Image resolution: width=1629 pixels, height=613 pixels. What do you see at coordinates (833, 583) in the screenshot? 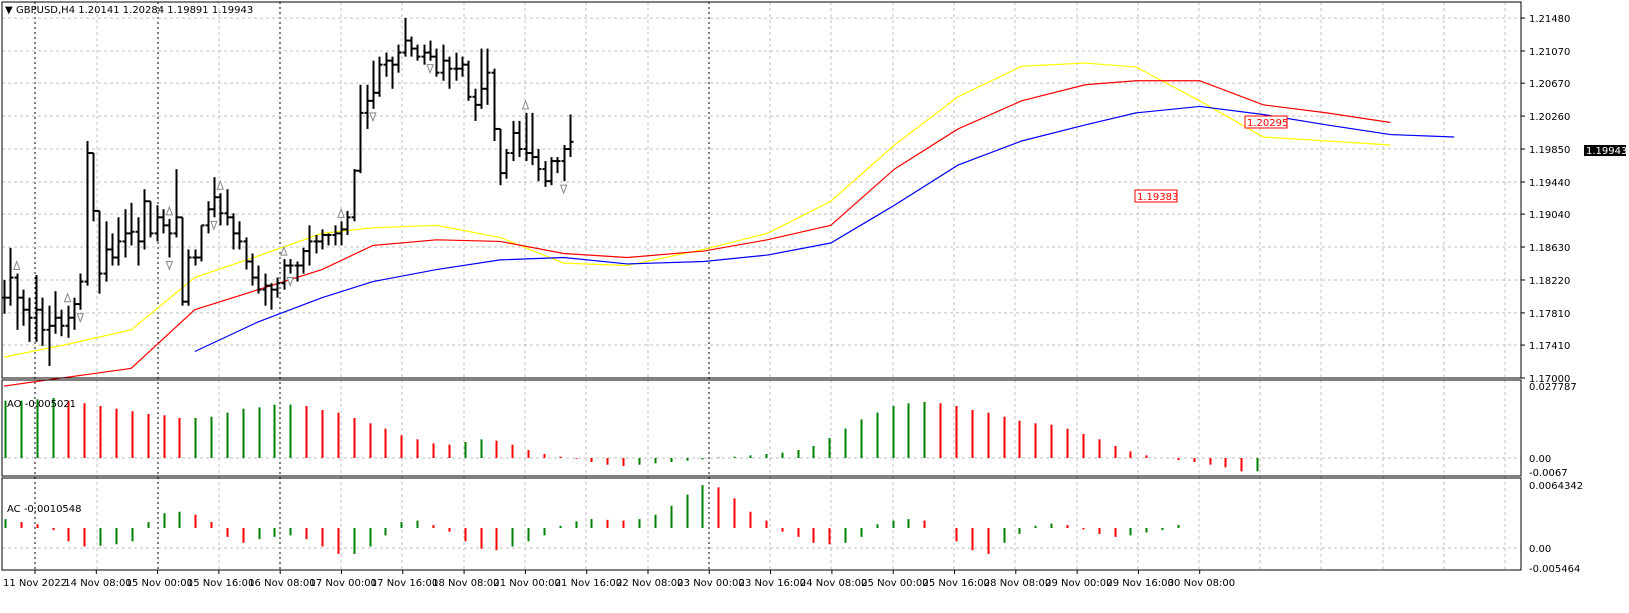
I see `time-tick-label: 24 Nov 08:00` at bounding box center [833, 583].